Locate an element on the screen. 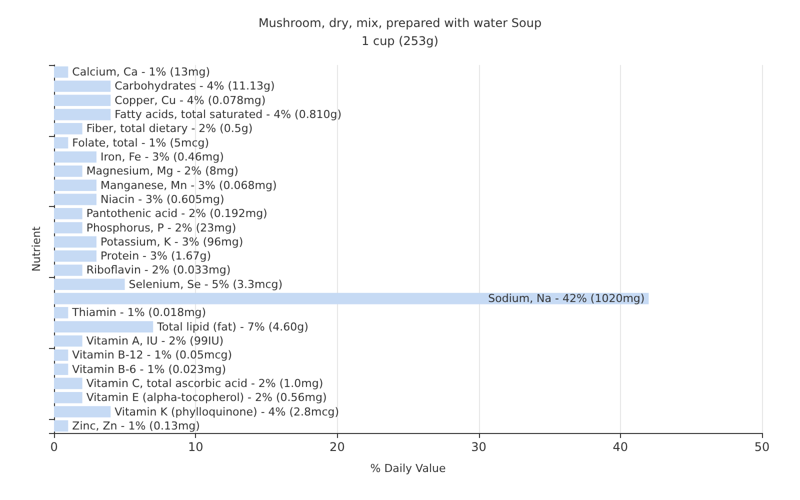  y-axis-title: Nutrient is located at coordinates (36, 249).